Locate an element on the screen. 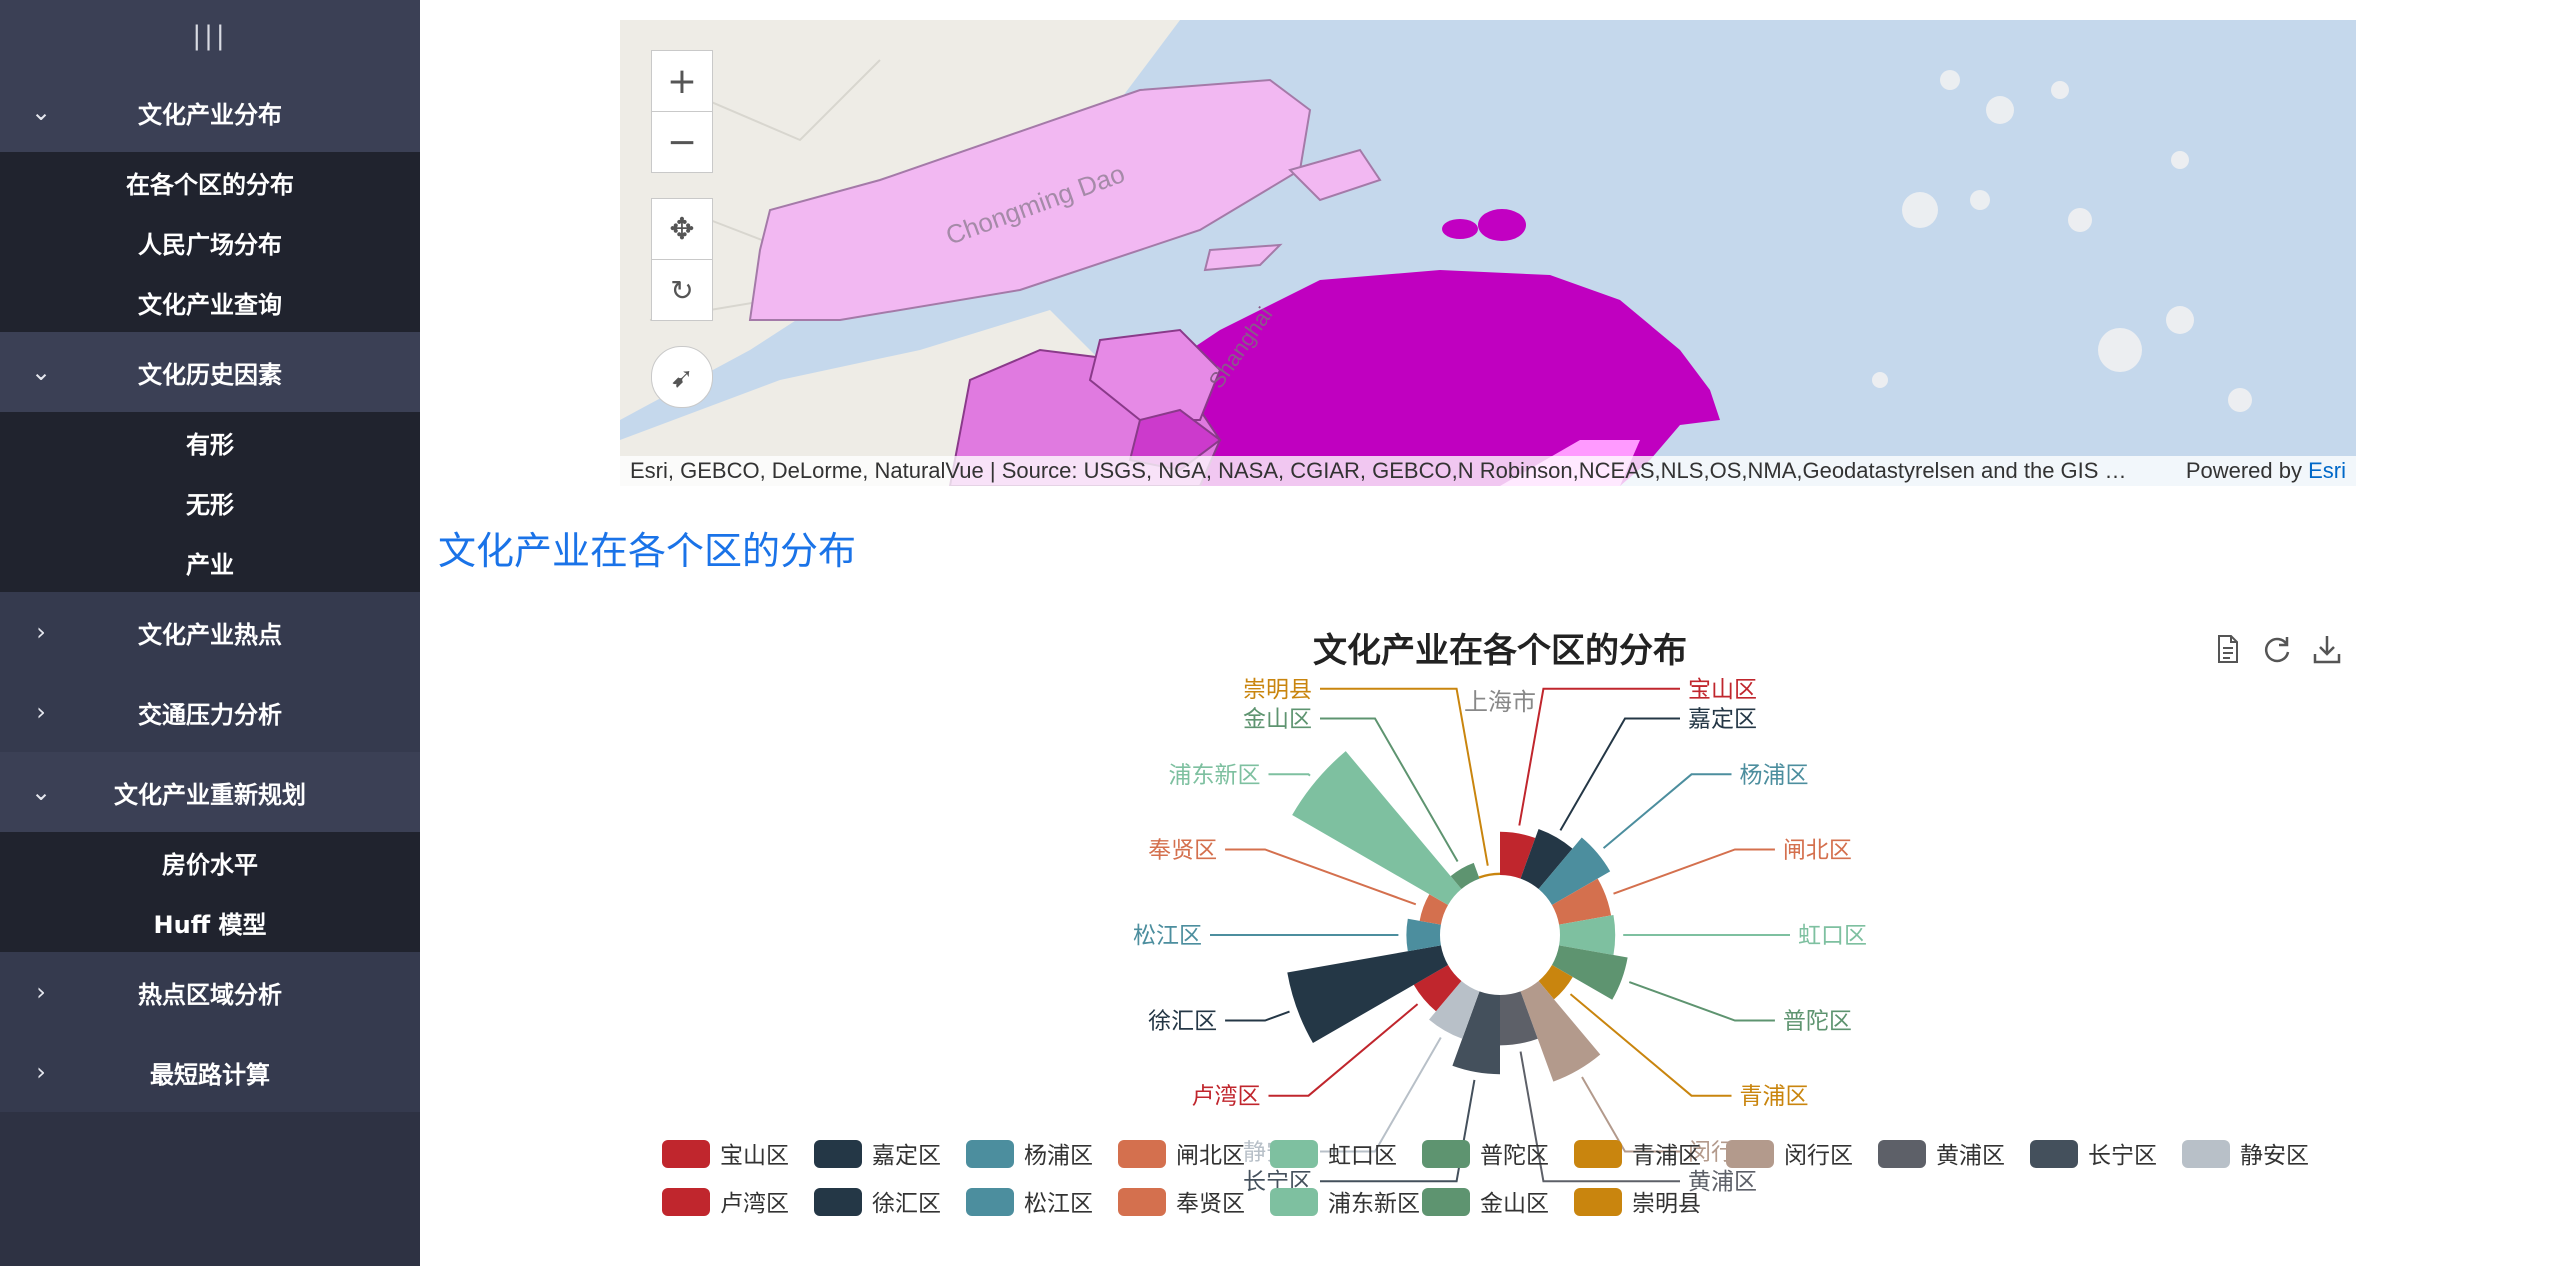 The image size is (2560, 1266). data-view-icon is located at coordinates (2227, 649).